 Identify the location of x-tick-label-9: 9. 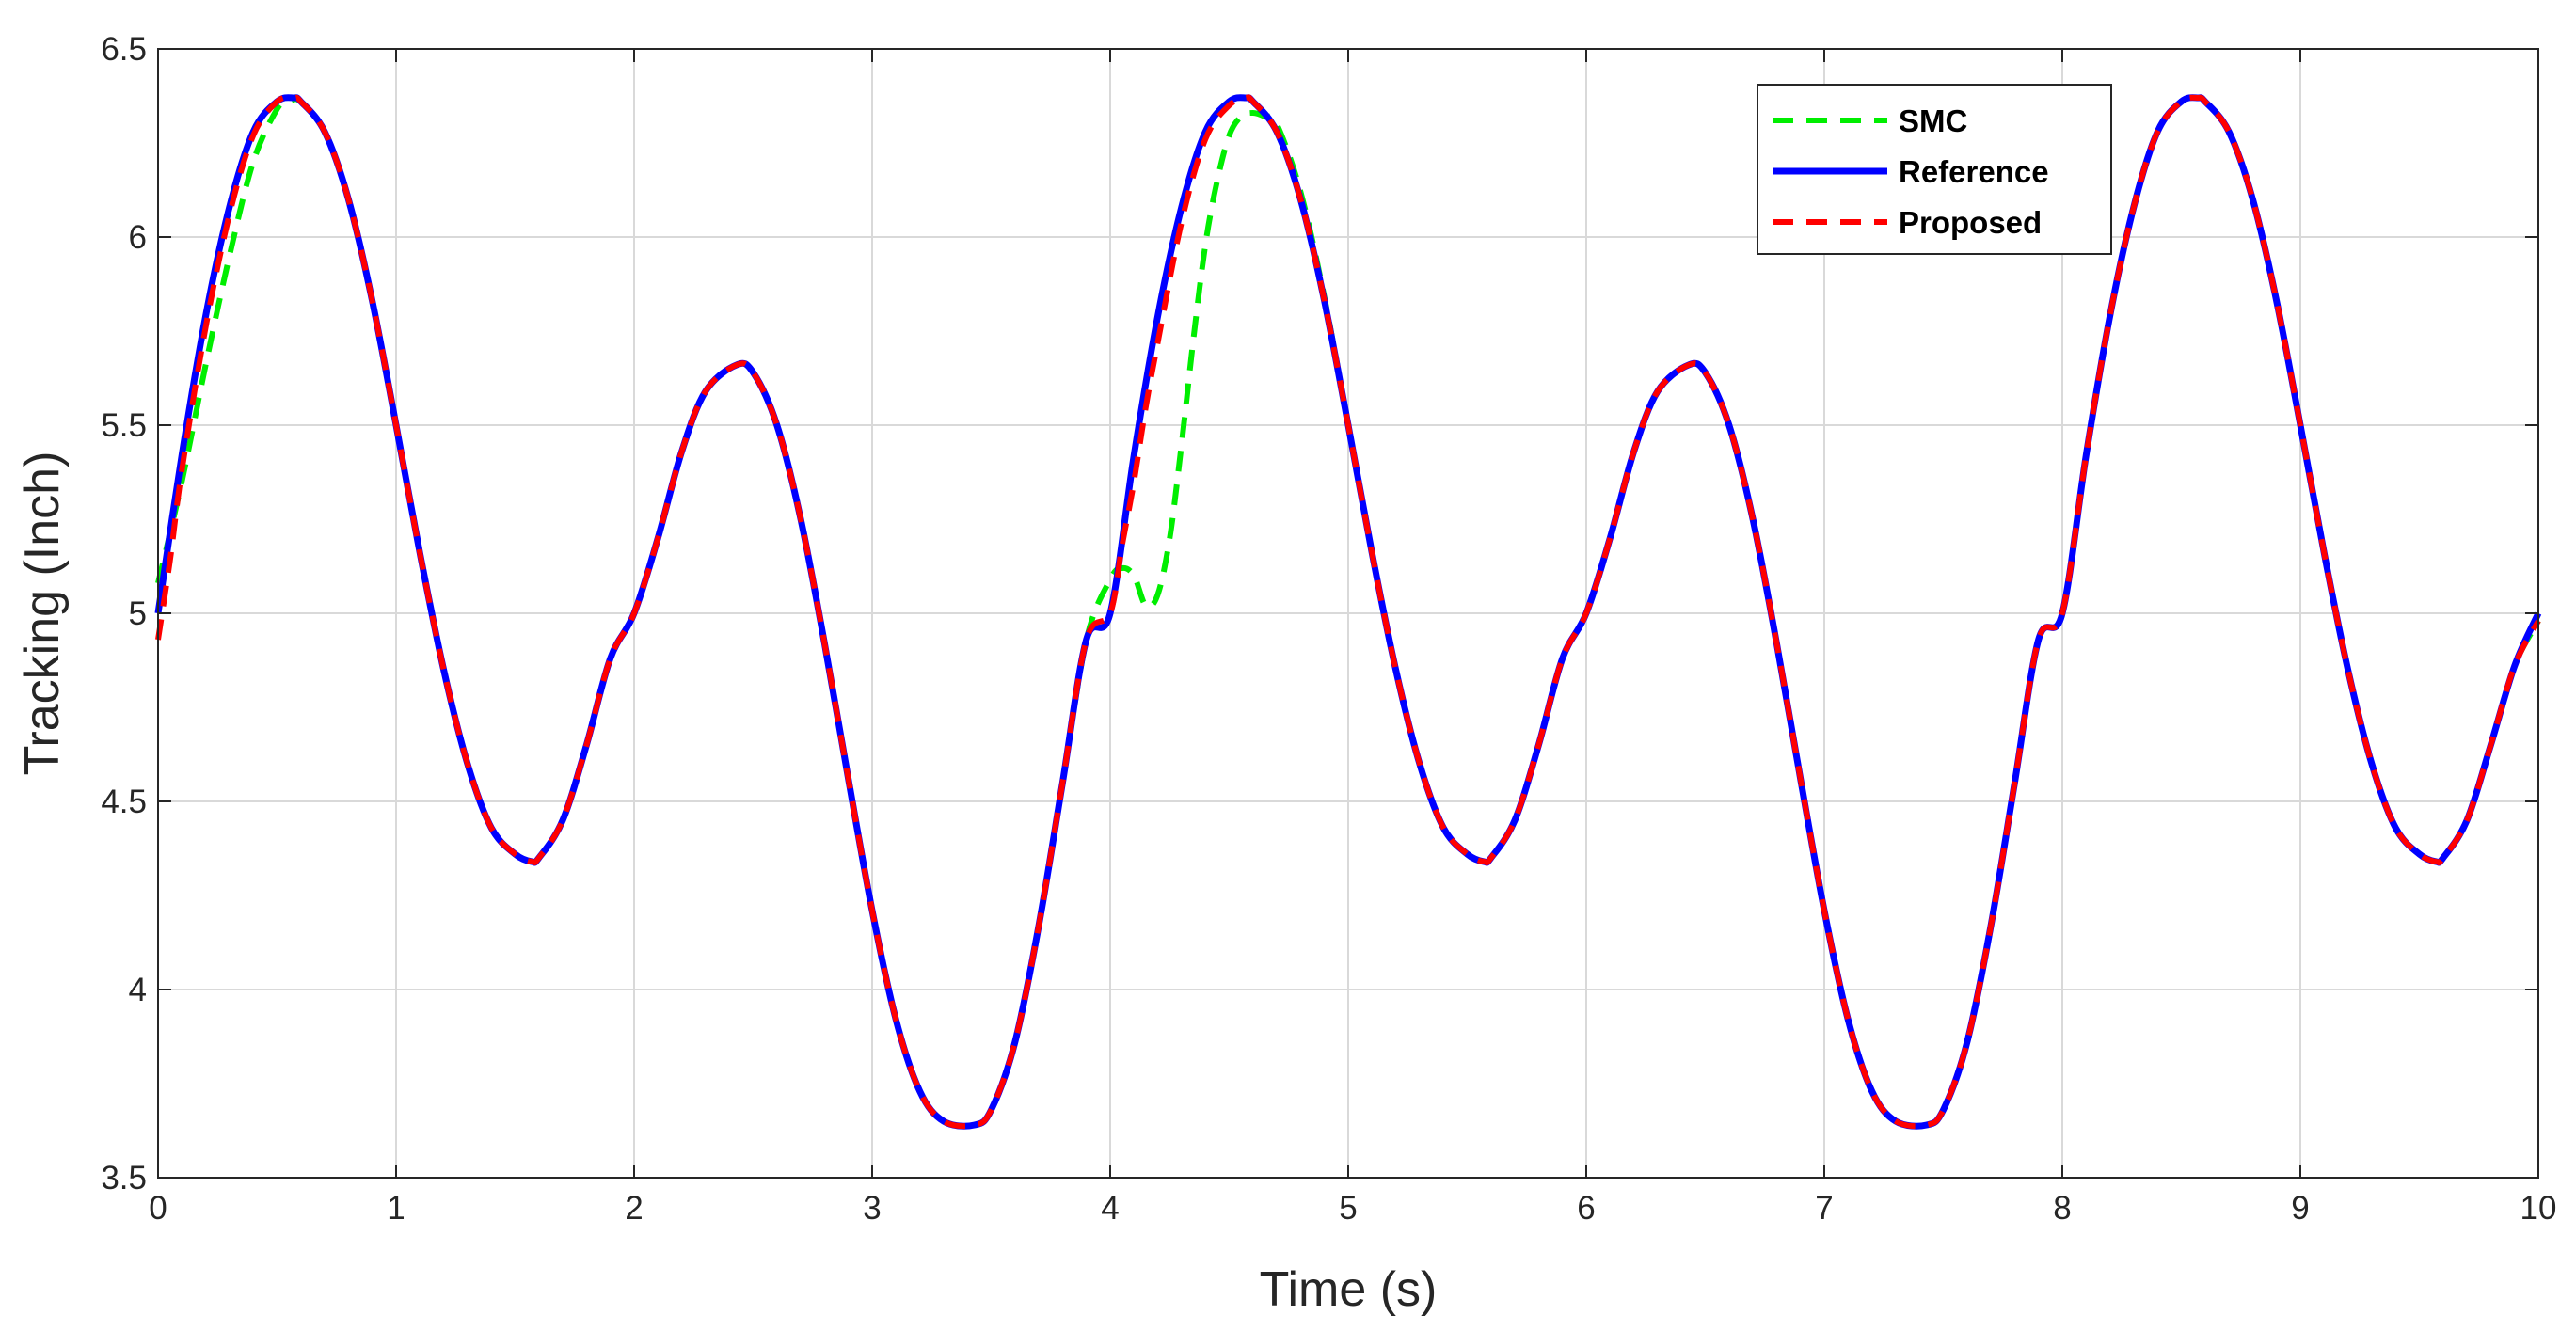
(2300, 1208).